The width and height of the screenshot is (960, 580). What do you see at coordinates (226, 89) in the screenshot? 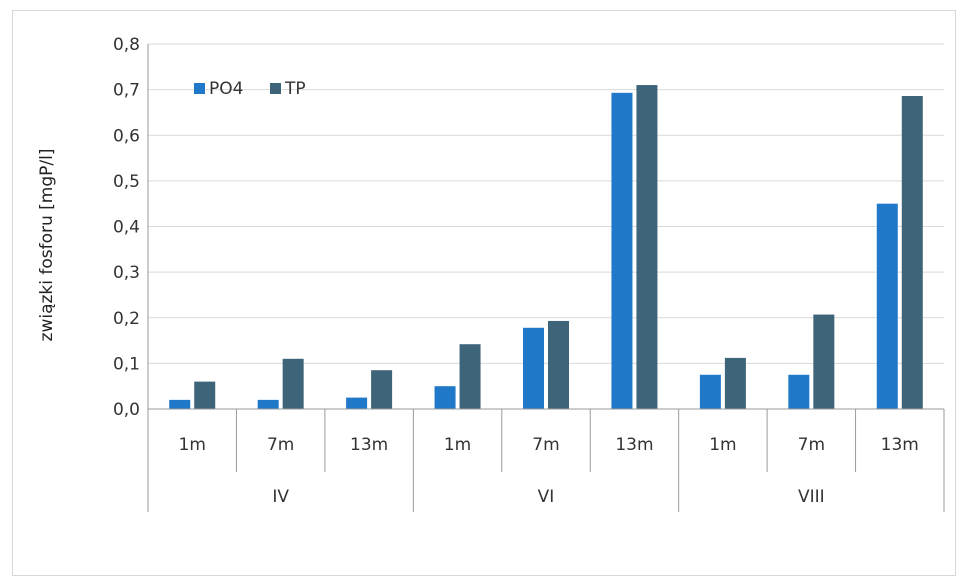
I see `legend-label-po4: PO4` at bounding box center [226, 89].